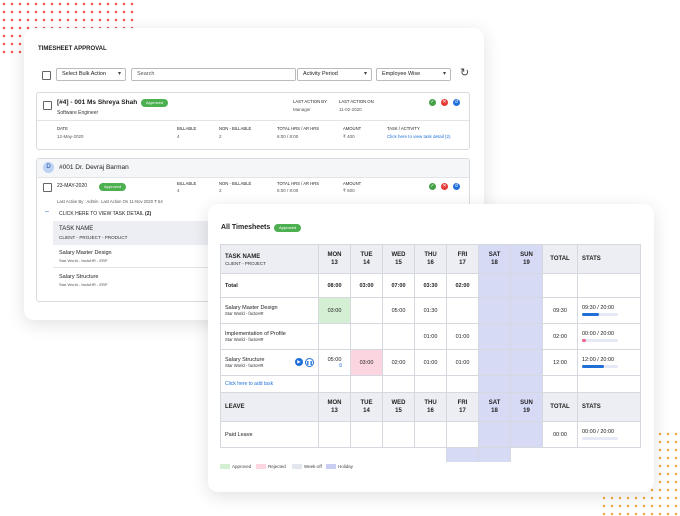 The height and width of the screenshot is (516, 680). What do you see at coordinates (187, 183) in the screenshot?
I see `billable-label: BILLABLE` at bounding box center [187, 183].